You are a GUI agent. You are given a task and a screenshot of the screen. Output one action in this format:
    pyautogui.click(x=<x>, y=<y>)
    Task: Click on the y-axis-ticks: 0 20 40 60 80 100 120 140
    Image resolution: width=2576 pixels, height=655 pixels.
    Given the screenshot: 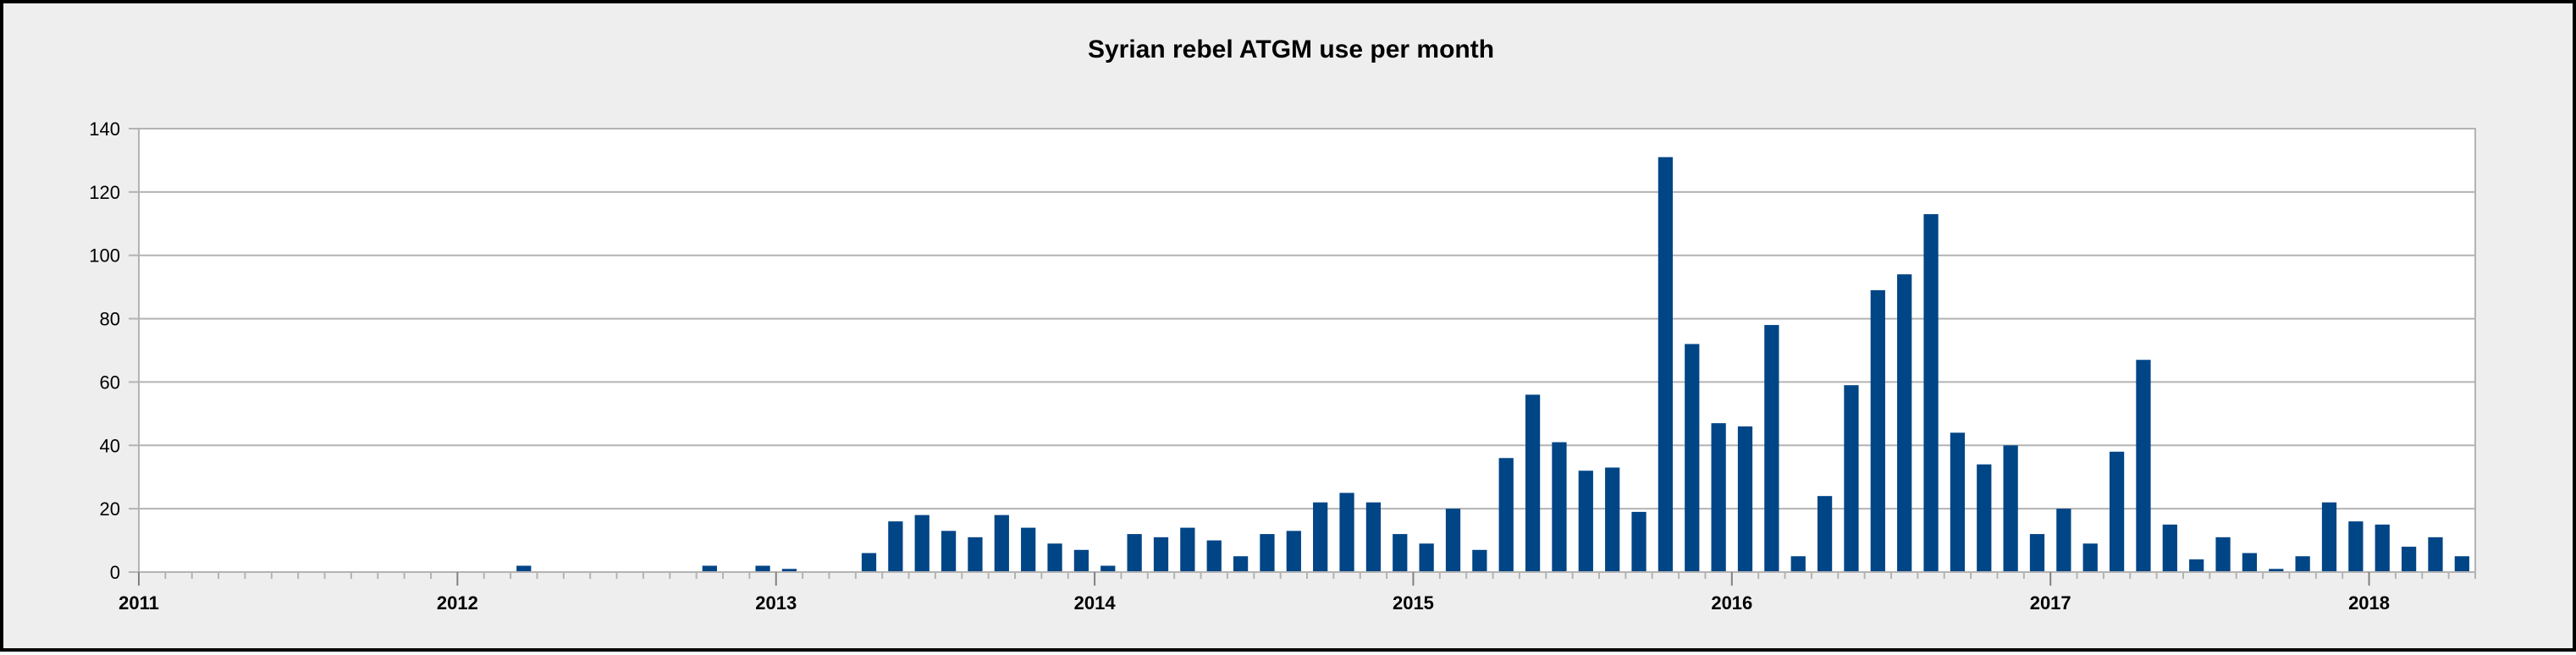 What is the action you would take?
    pyautogui.click(x=114, y=350)
    